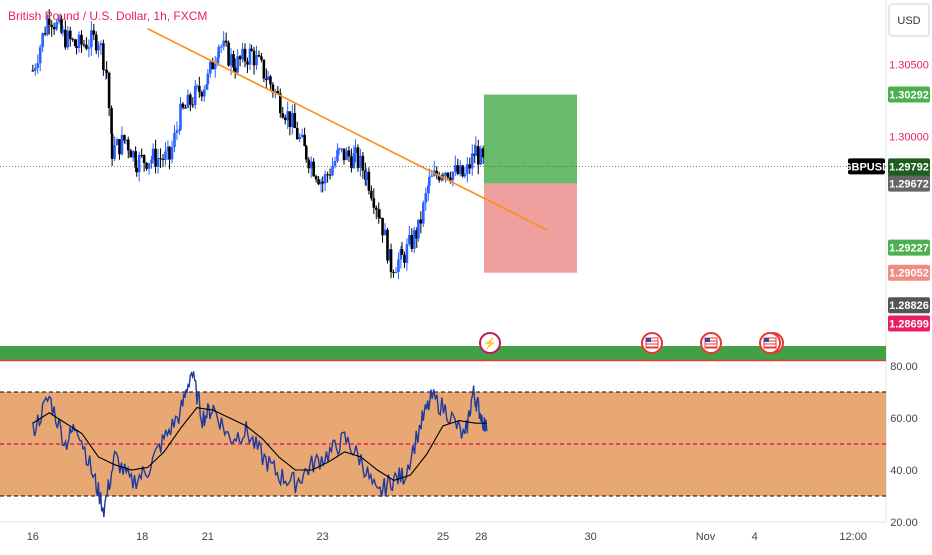  Describe the element at coordinates (490, 343) in the screenshot. I see `lightning-event-icon: ⚡` at that location.